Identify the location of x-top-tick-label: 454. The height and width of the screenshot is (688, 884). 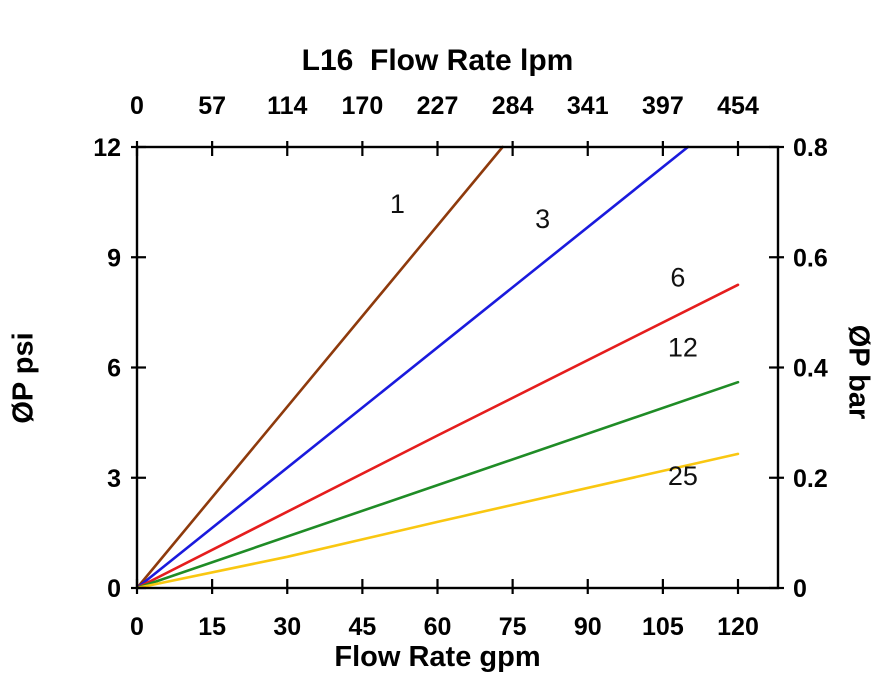
(738, 106).